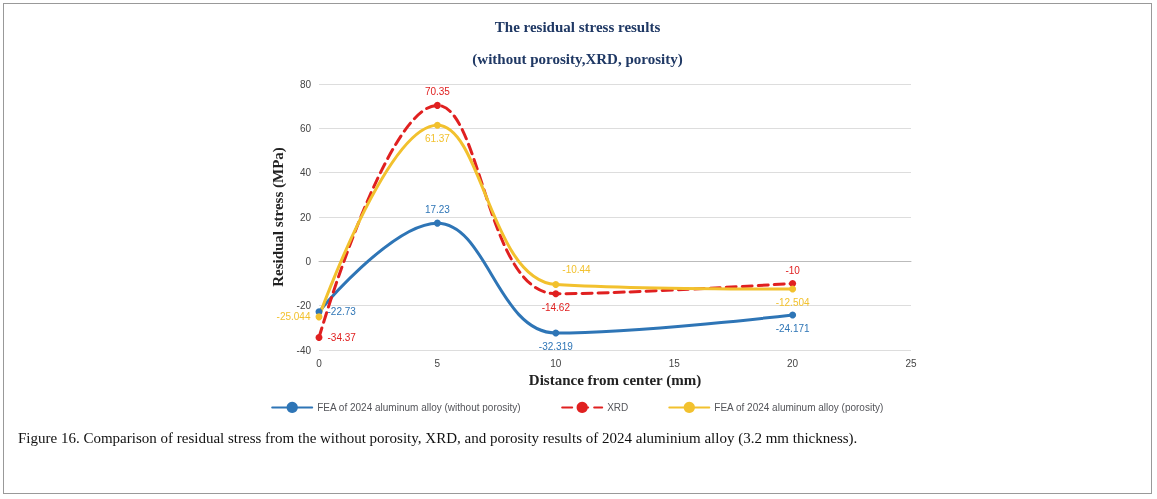 The image size is (1157, 499). I want to click on data-label: -10.44, so click(577, 270).